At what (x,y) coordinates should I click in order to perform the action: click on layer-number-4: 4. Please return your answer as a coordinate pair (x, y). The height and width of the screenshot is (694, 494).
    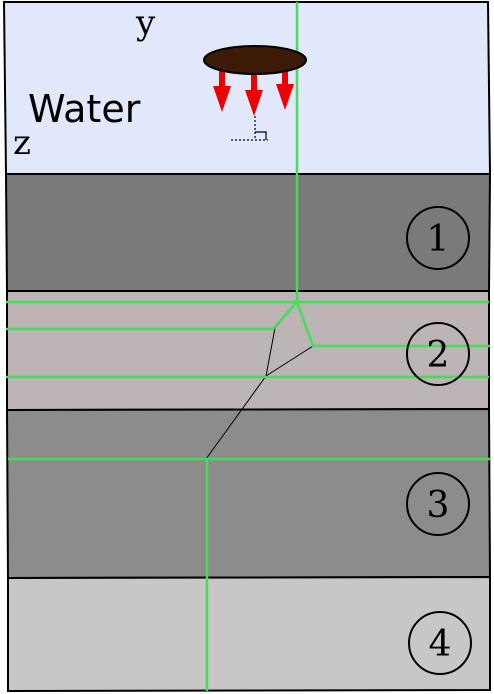
    Looking at the image, I should click on (440, 644).